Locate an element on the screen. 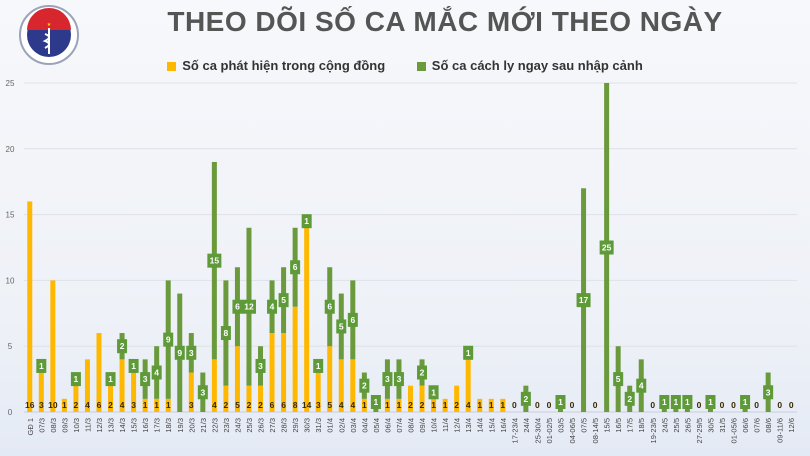 This screenshot has width=810, height=456. x-tick-label: 24/5 is located at coordinates (664, 425).